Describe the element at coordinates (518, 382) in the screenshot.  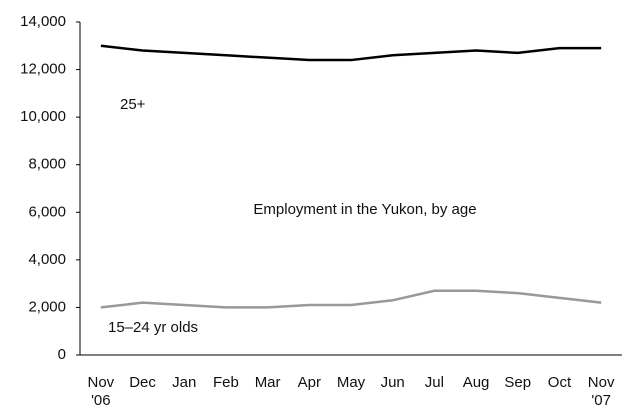
I see `x-tick-label: Sep` at that location.